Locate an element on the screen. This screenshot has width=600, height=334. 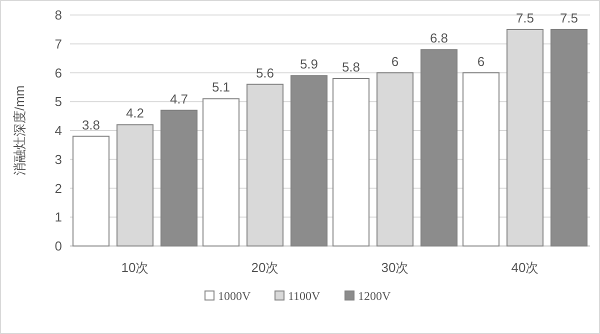
data-label: 5.1 is located at coordinates (221, 87).